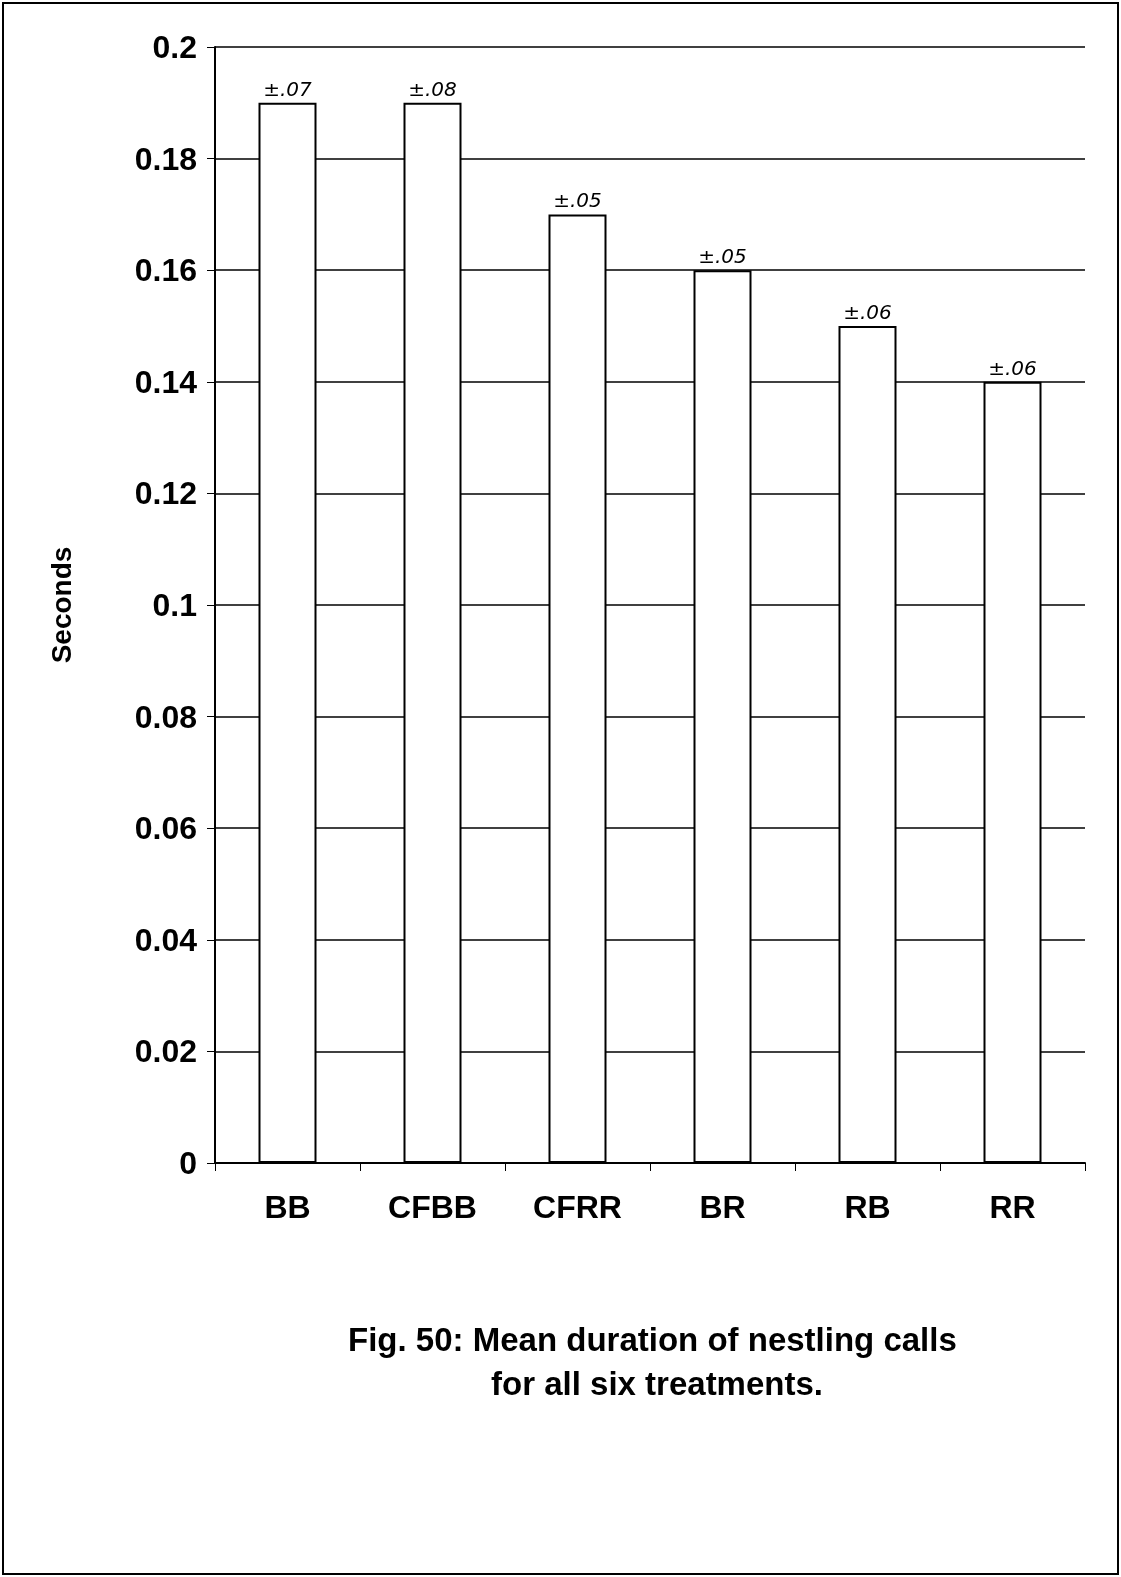 The image size is (1121, 1577). I want to click on annotation: ±.08, so click(432, 88).